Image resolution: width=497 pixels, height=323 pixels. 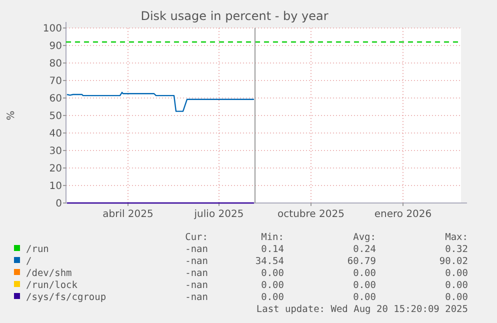 What do you see at coordinates (55, 169) in the screenshot?
I see `y-tick-label: 20` at bounding box center [55, 169].